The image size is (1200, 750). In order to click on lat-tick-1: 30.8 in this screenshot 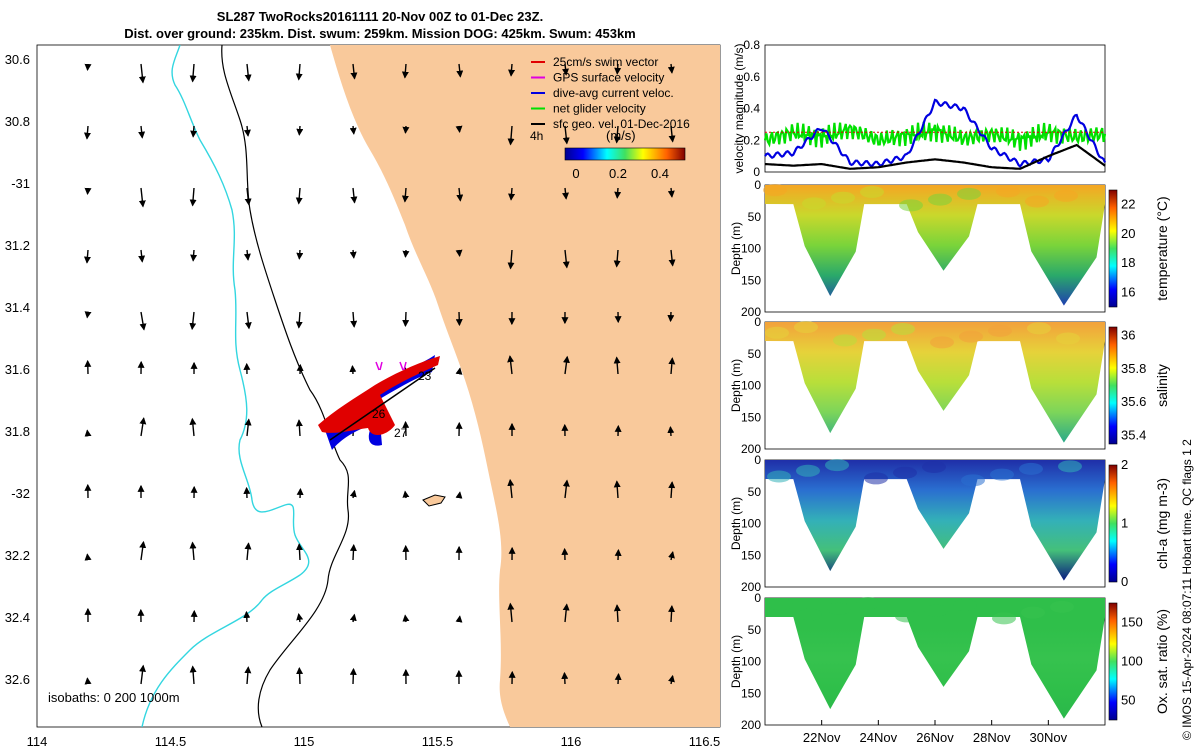, I will do `click(17, 121)`.